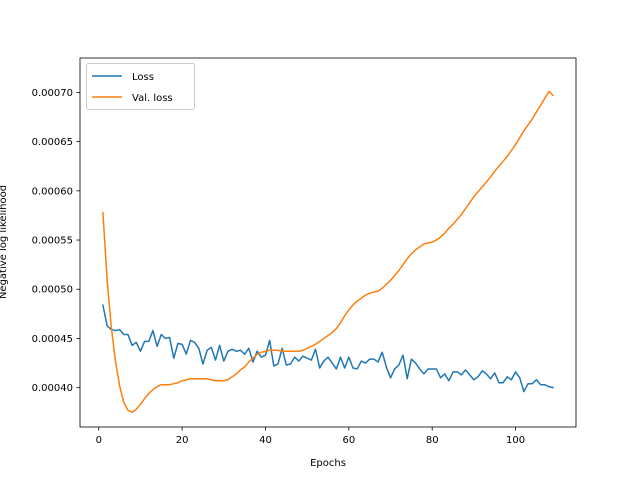  I want to click on x-tick-label: 80, so click(432, 440).